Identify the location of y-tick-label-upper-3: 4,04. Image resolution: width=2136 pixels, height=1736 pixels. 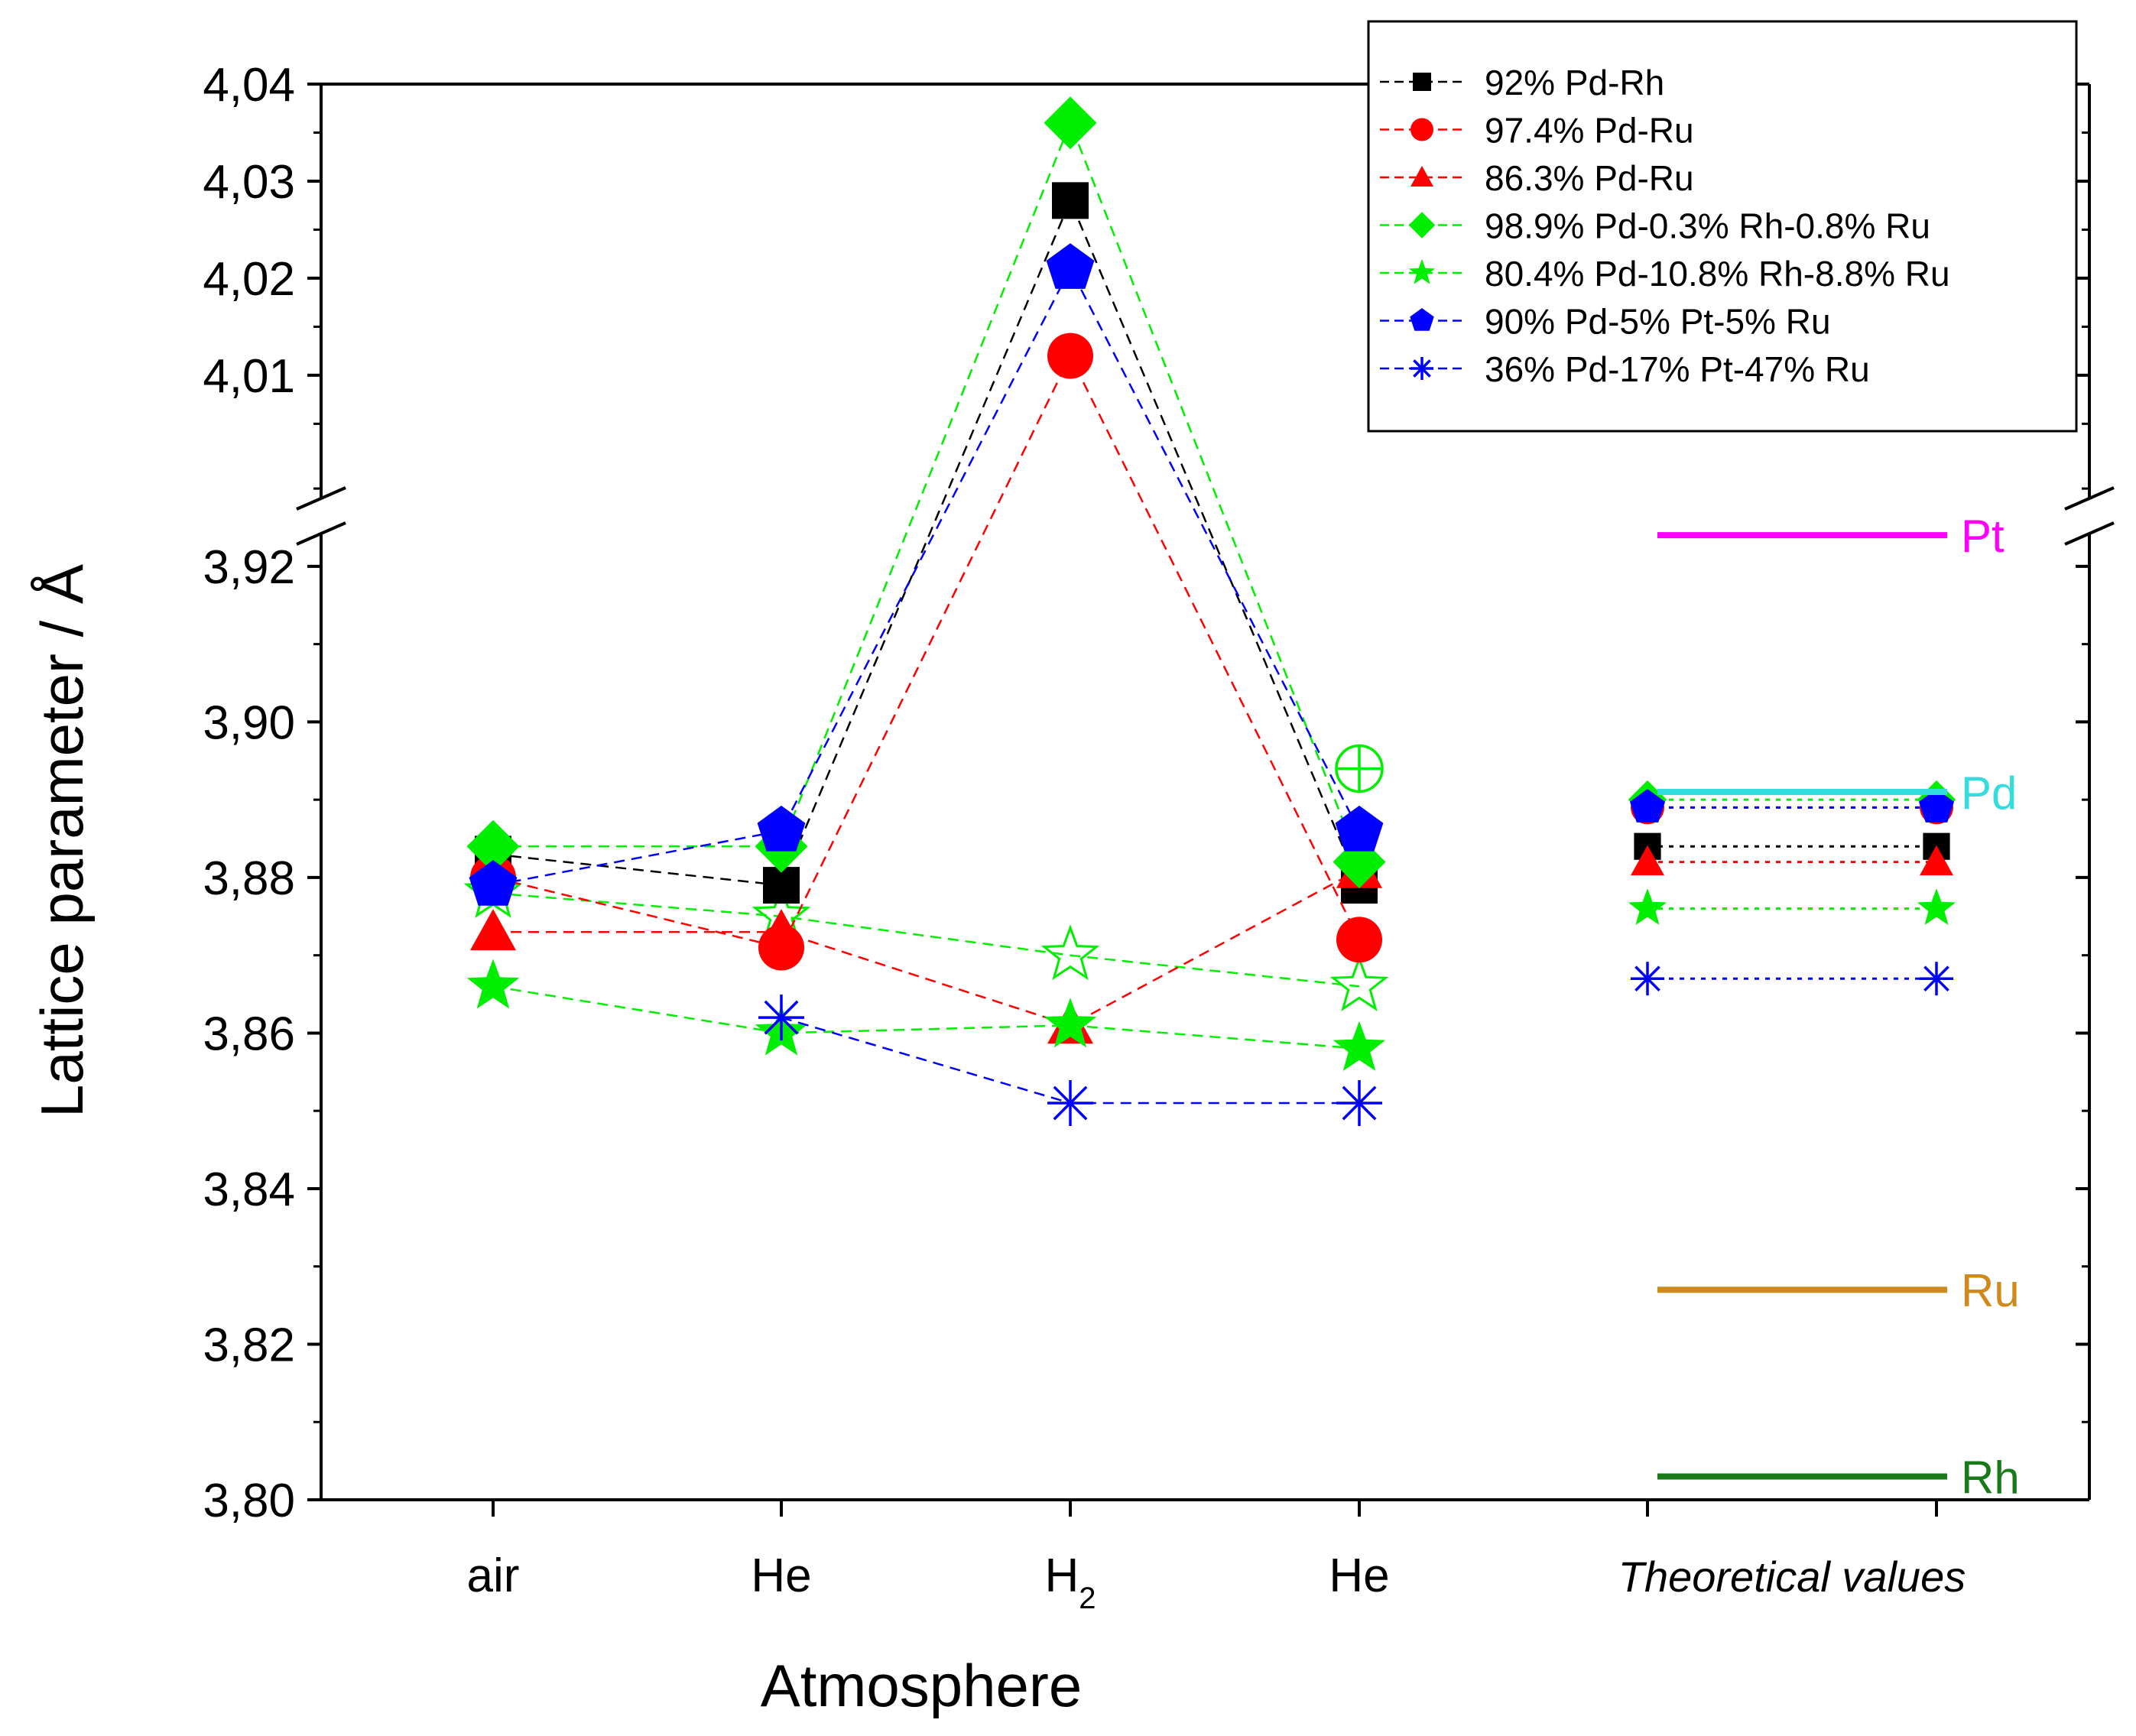
(249, 85).